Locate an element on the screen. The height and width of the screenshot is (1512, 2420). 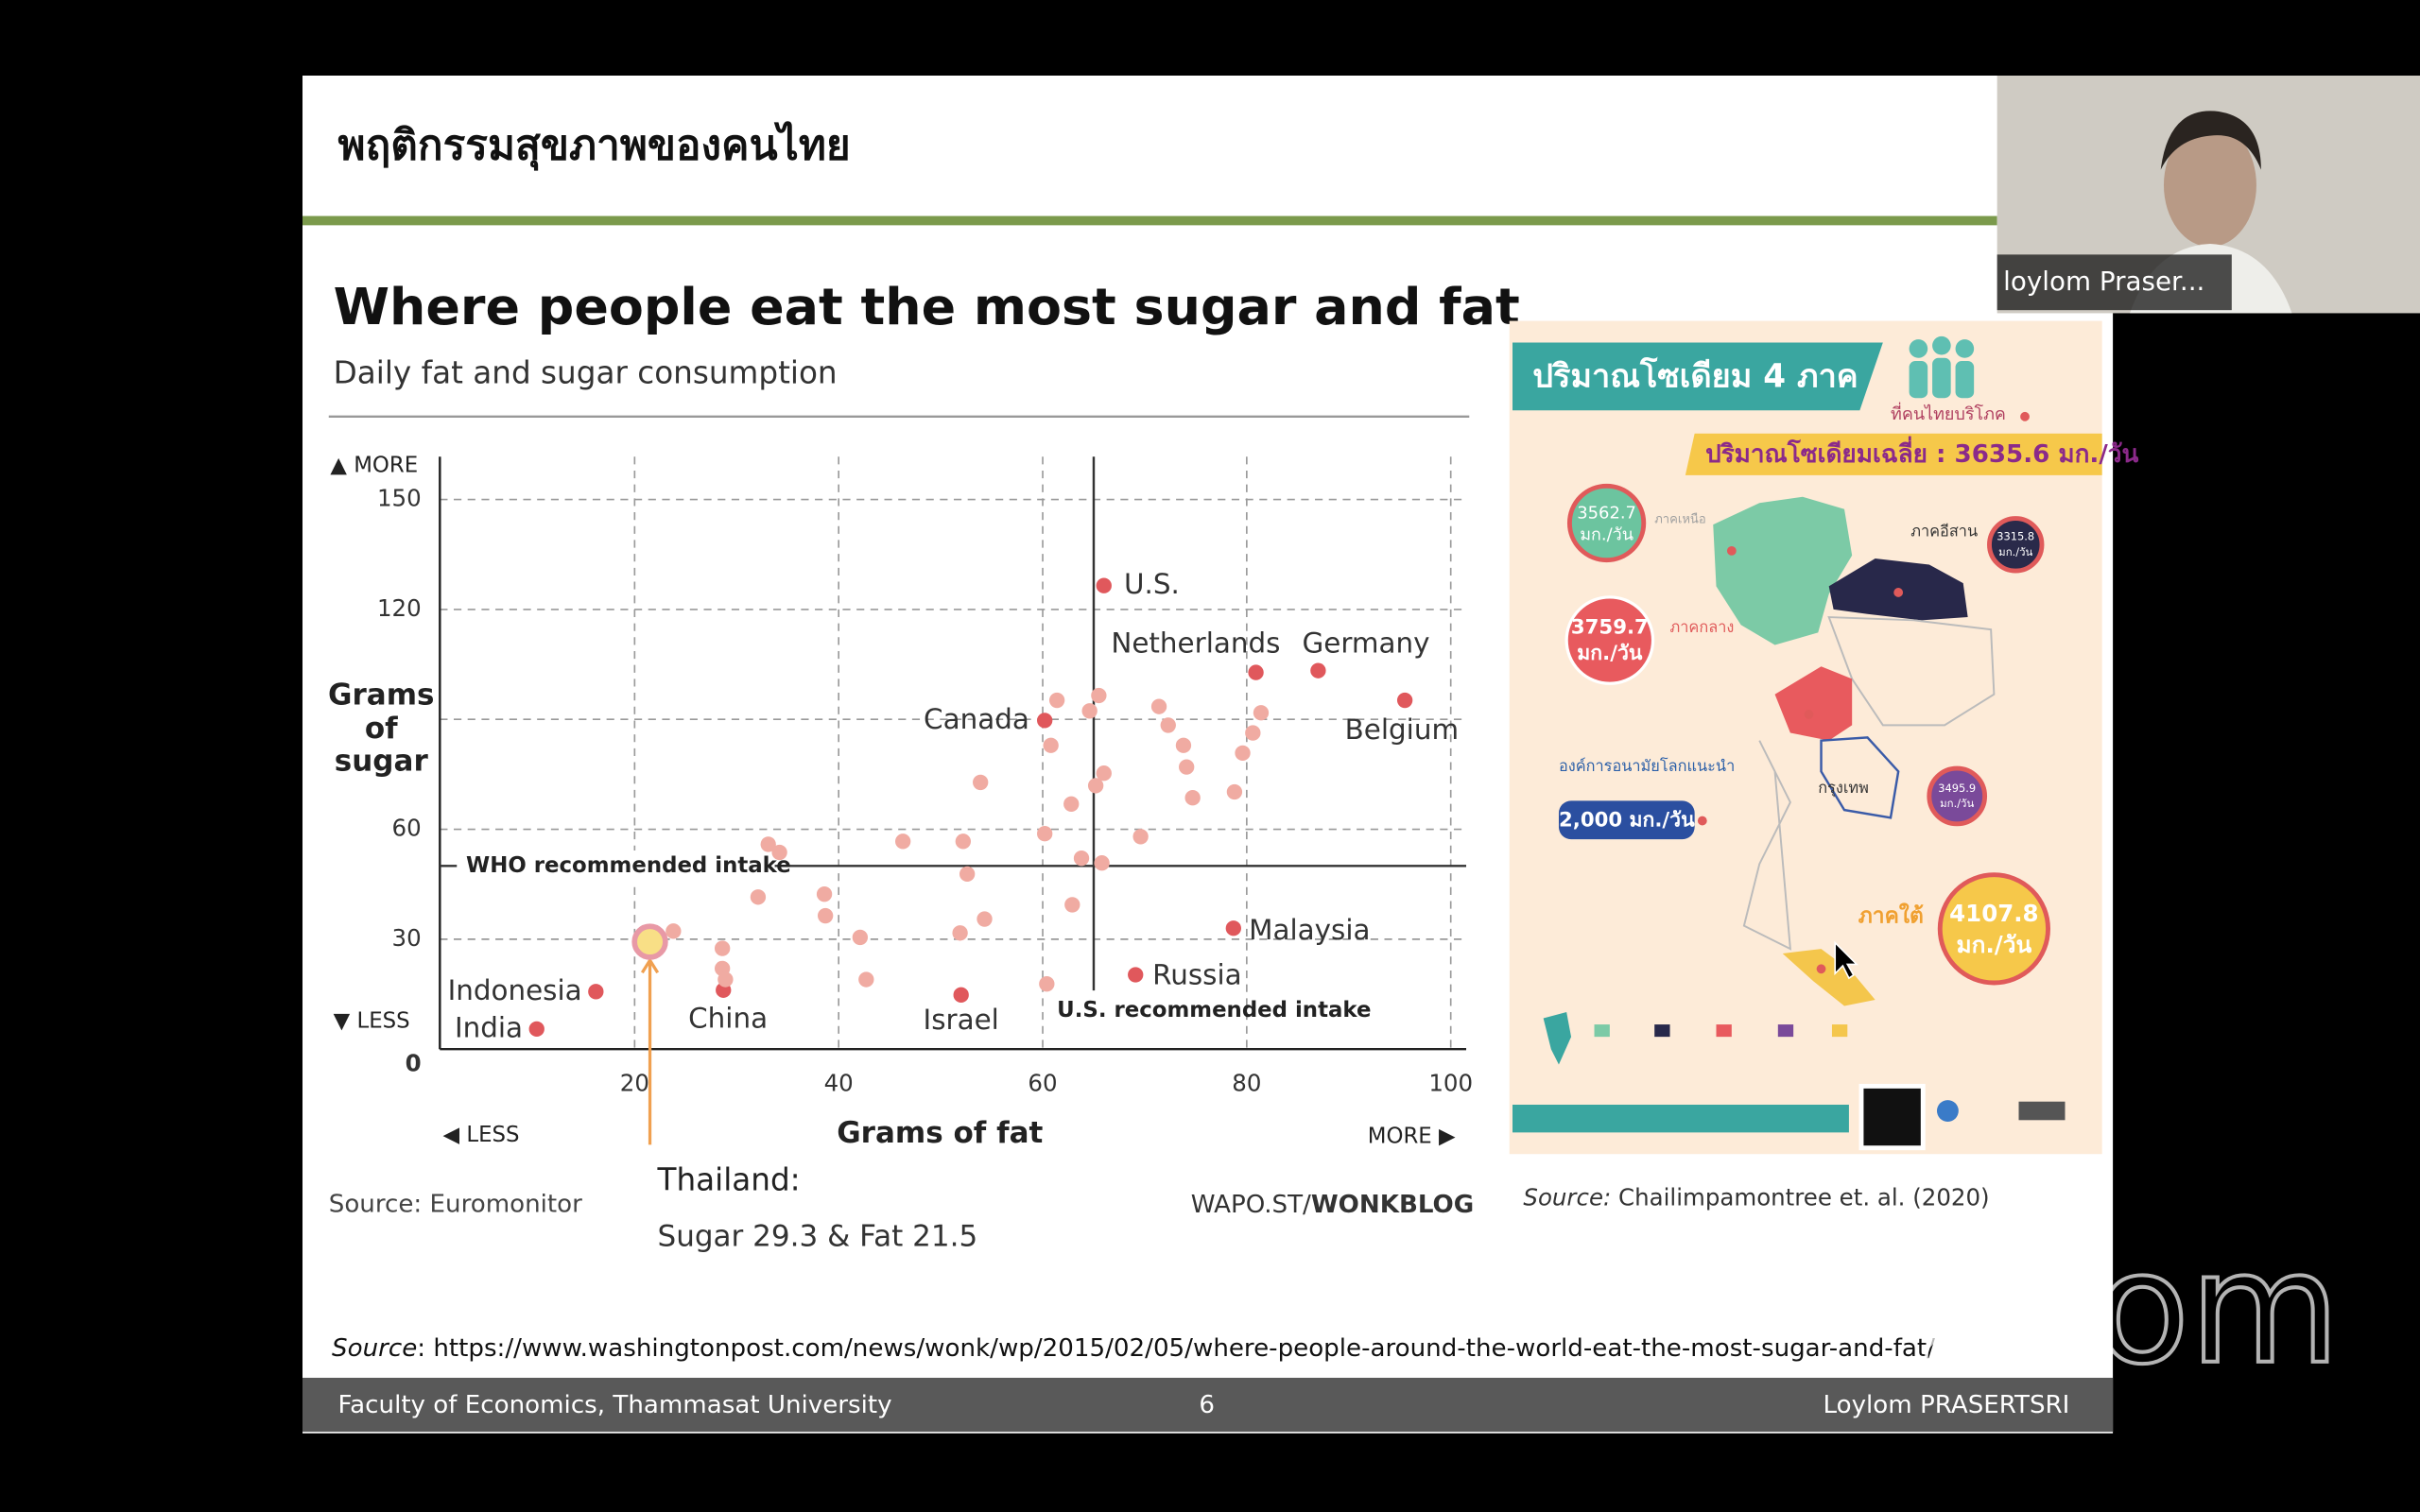
map-south is located at coordinates (1829, 977).